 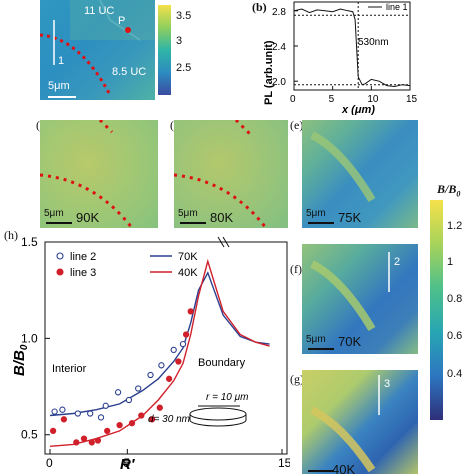 I want to click on colorbar-right-tick-4: 0.4, so click(x=455, y=374).